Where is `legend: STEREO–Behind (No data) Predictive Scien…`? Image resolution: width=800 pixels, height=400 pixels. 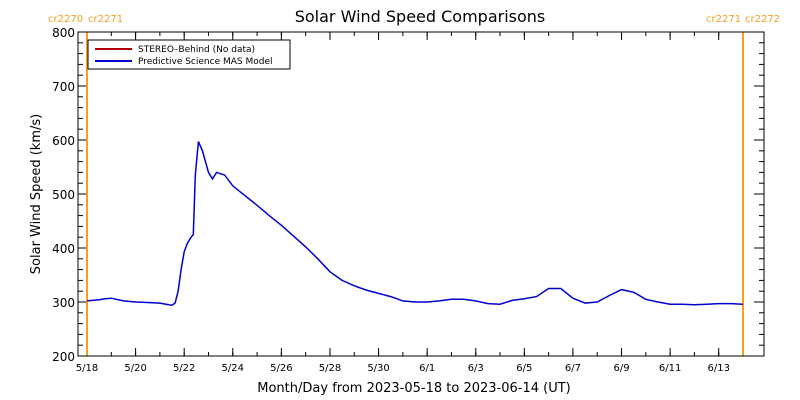 legend: STEREO–Behind (No data) Predictive Scien… is located at coordinates (189, 54).